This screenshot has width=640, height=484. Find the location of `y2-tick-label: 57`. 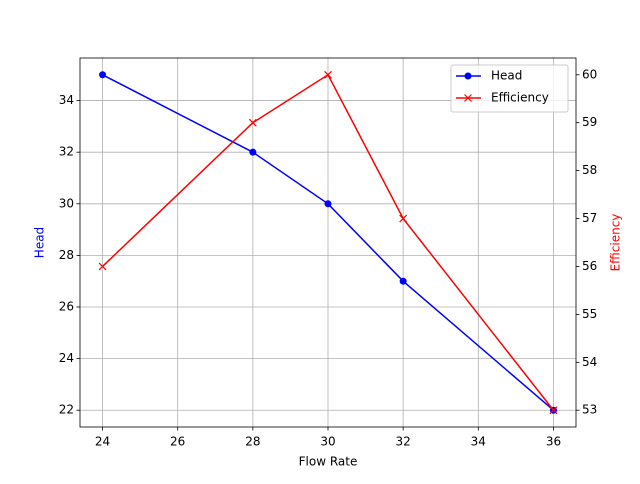

y2-tick-label: 57 is located at coordinates (589, 218).